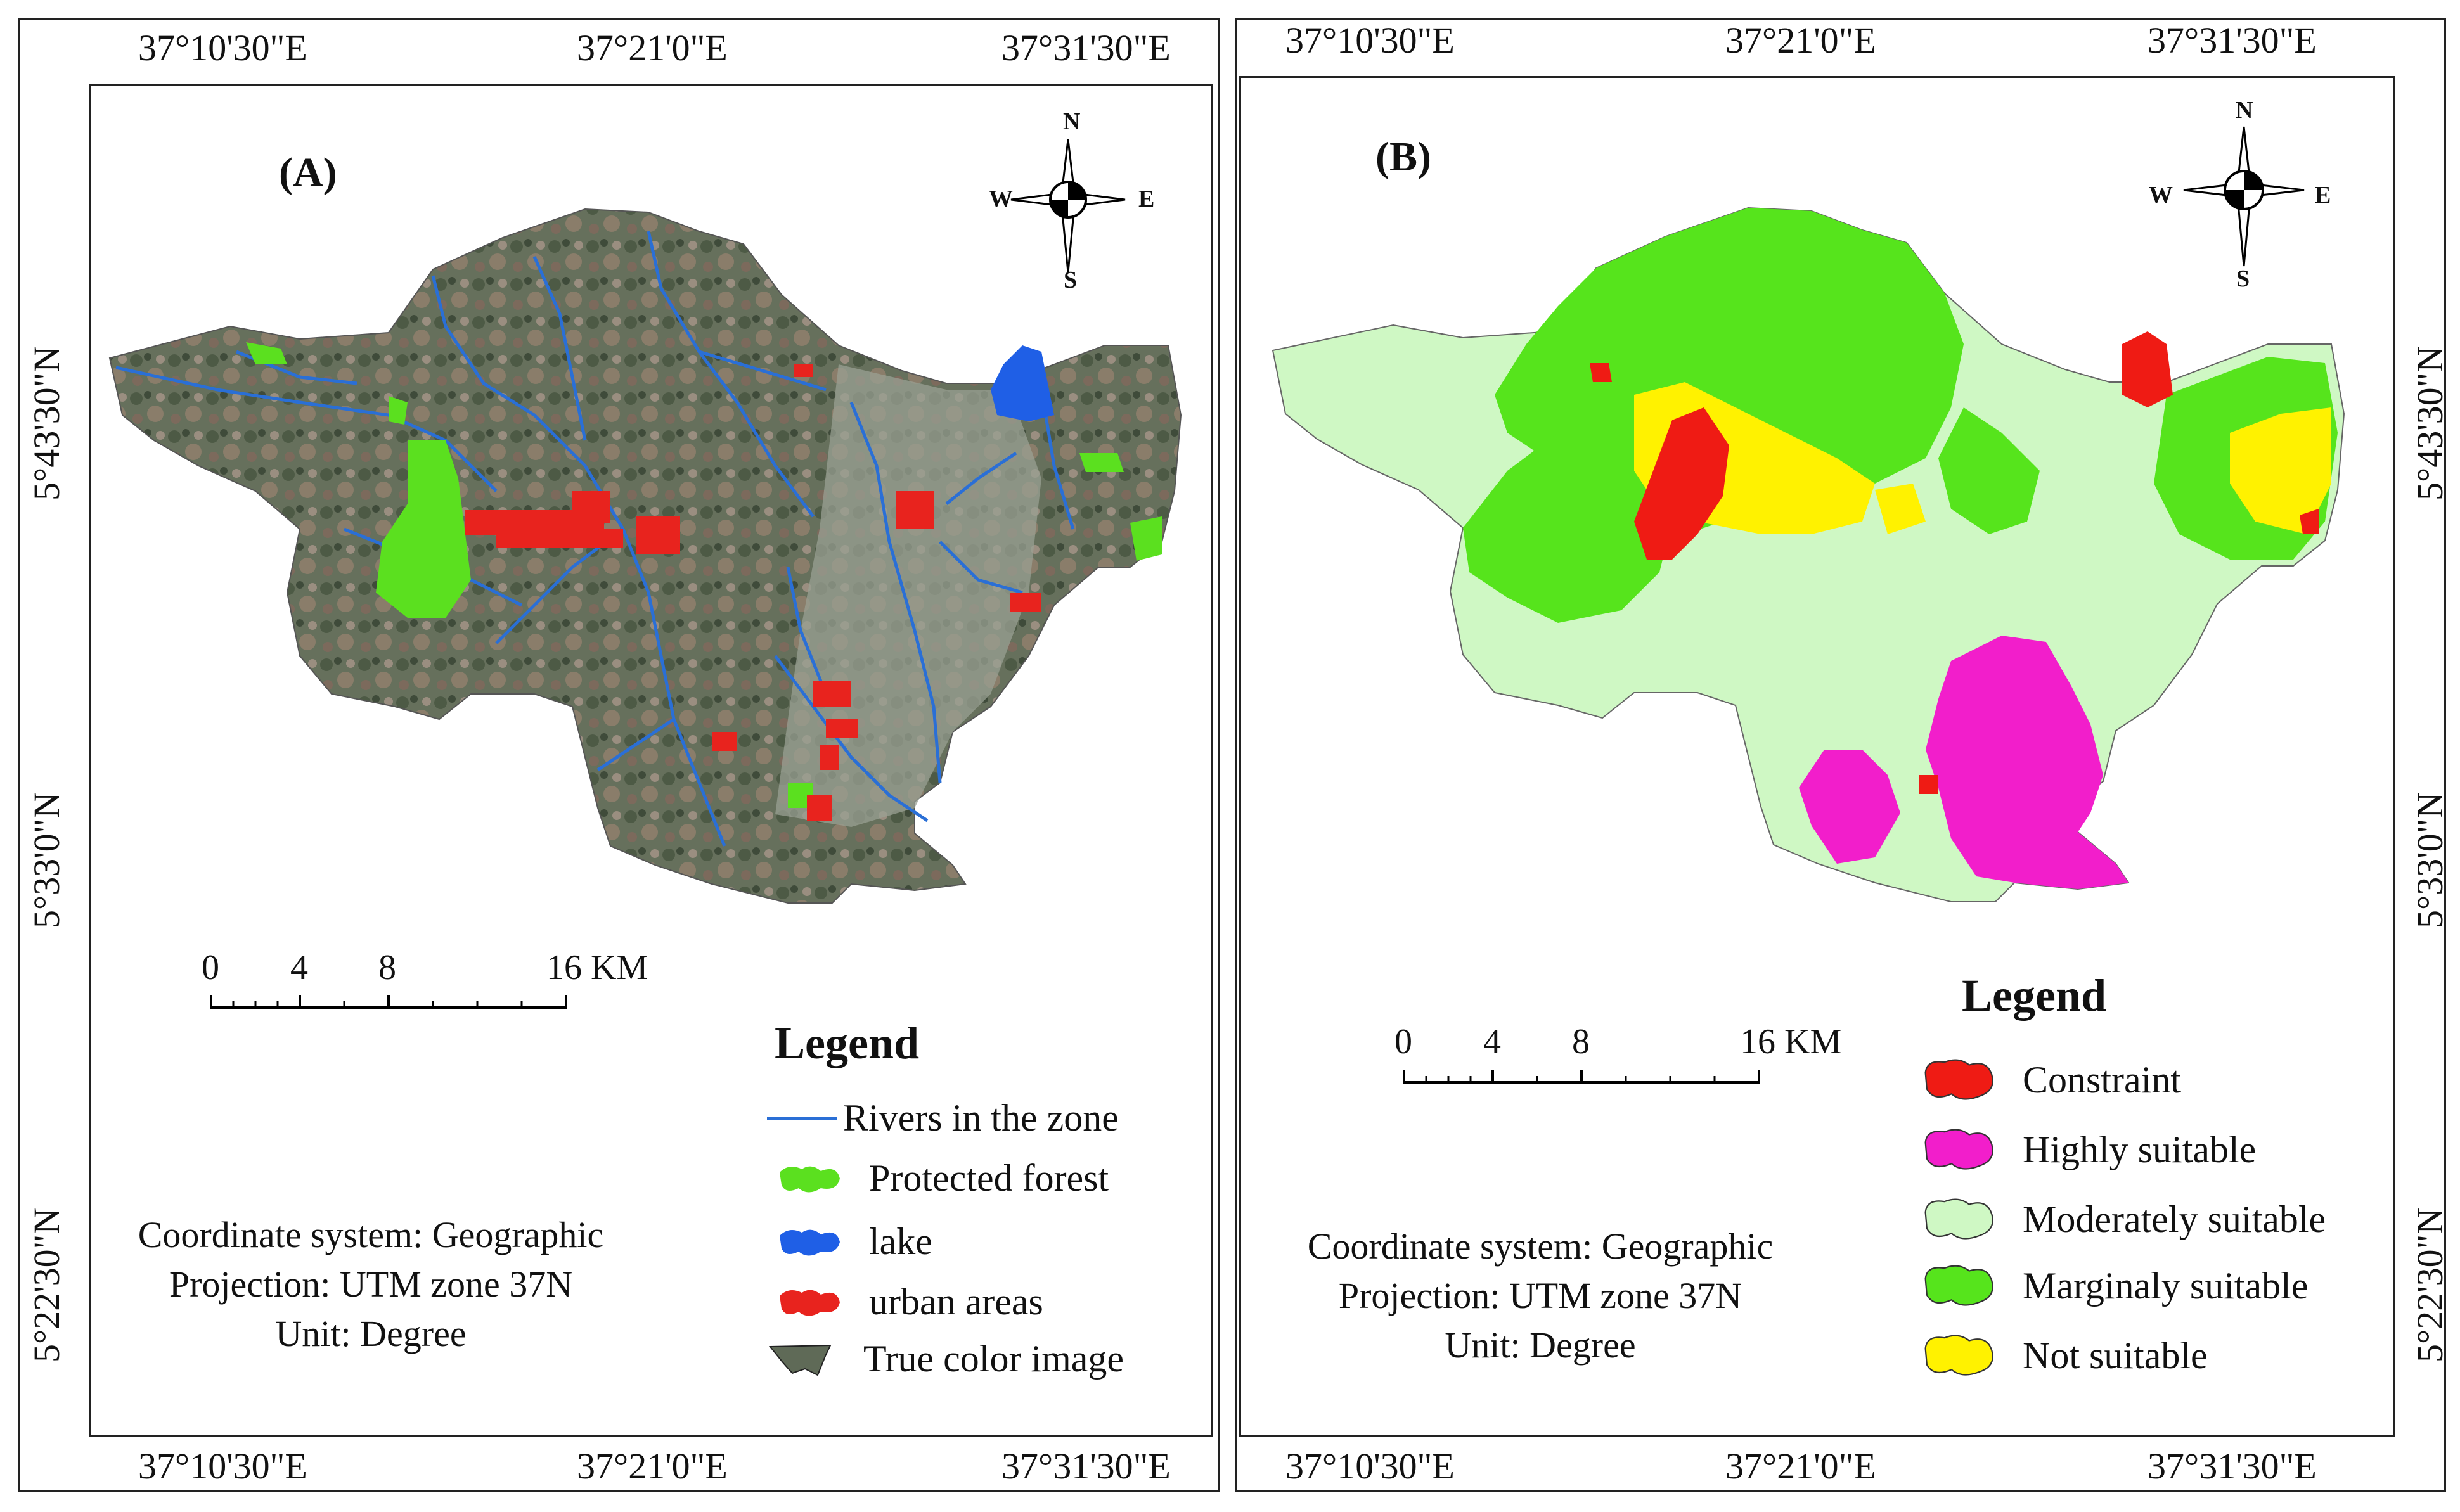  I want to click on panel-b-scale-label-8: 8, so click(1581, 1041).